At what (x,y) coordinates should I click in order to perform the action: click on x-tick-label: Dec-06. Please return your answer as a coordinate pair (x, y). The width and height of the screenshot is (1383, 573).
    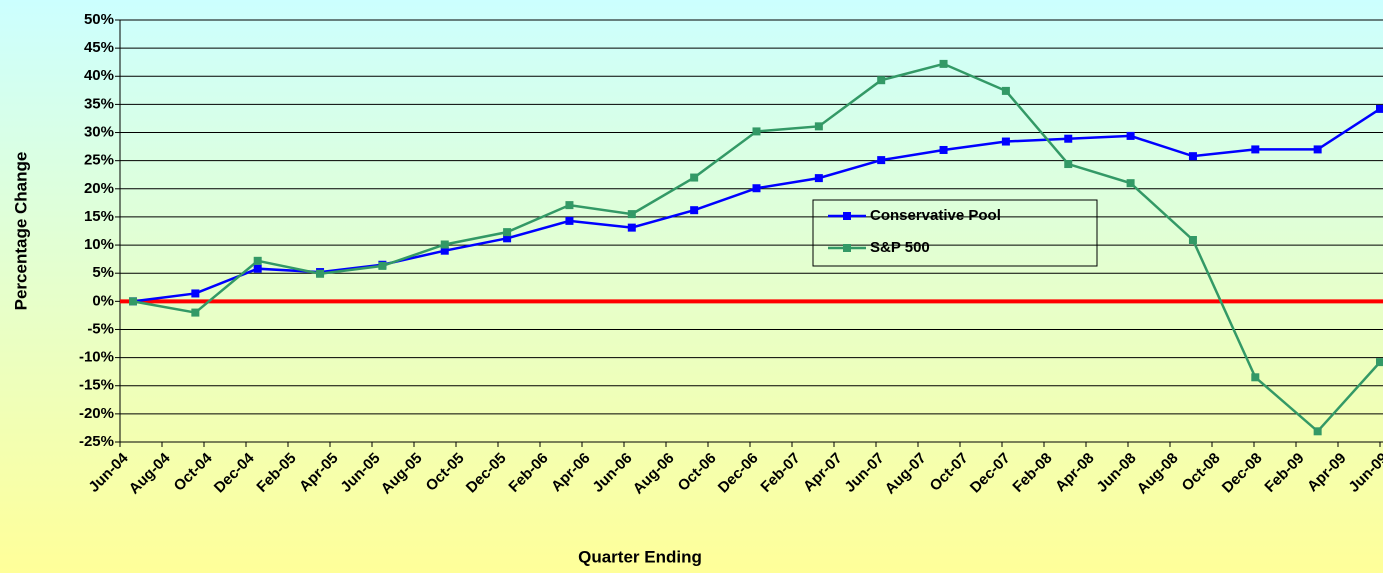
    Looking at the image, I should click on (738, 473).